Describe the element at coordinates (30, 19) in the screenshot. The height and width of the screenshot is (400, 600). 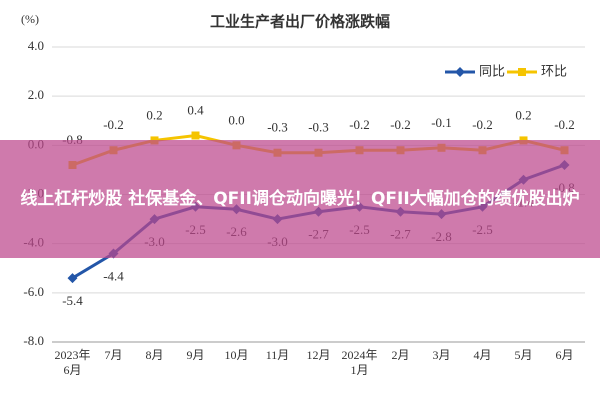
I see `y-axis-label: (%)` at that location.